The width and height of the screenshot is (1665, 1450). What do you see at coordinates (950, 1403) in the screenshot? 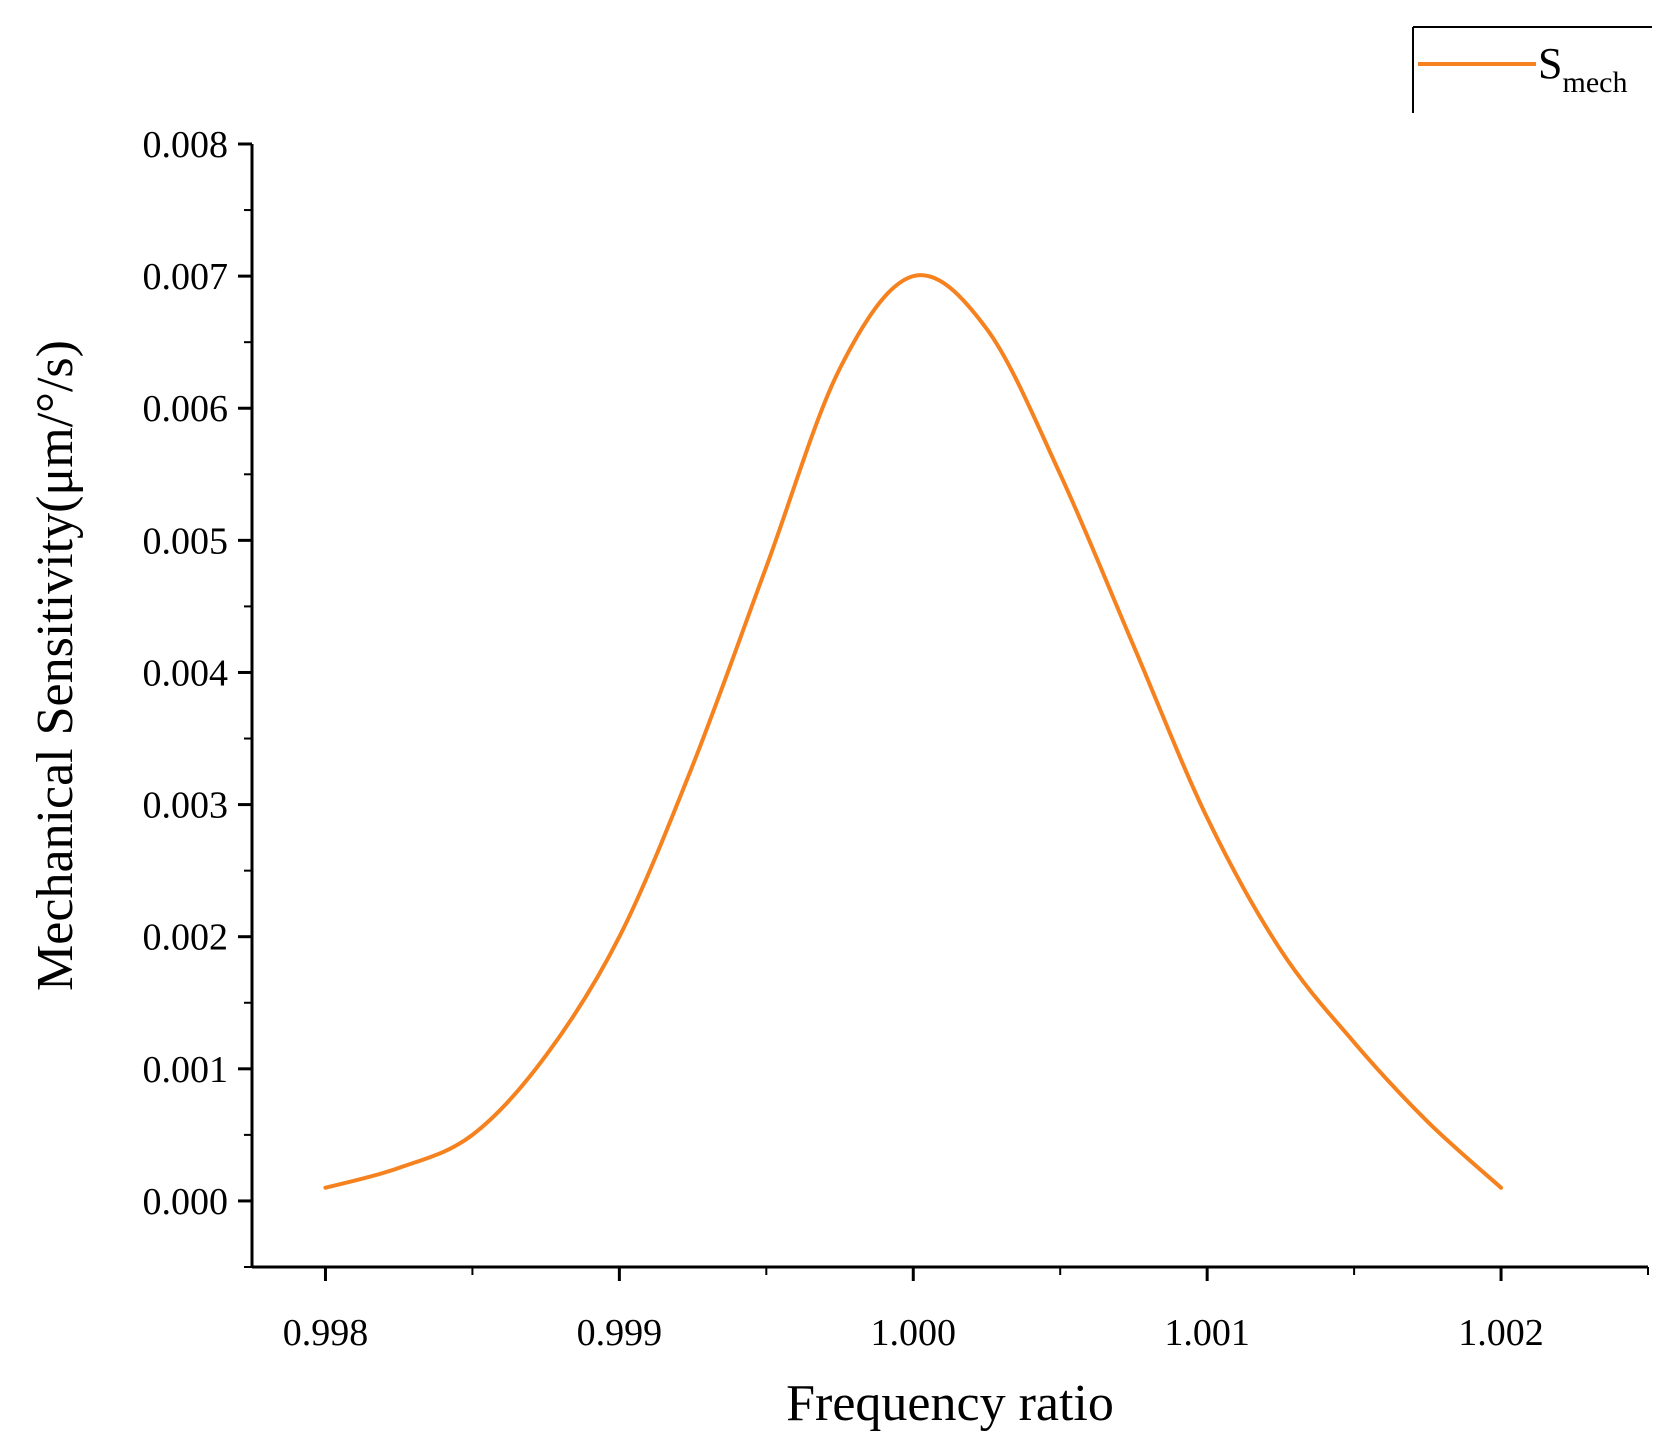
I see `x-axis-title: Frequency ratio` at bounding box center [950, 1403].